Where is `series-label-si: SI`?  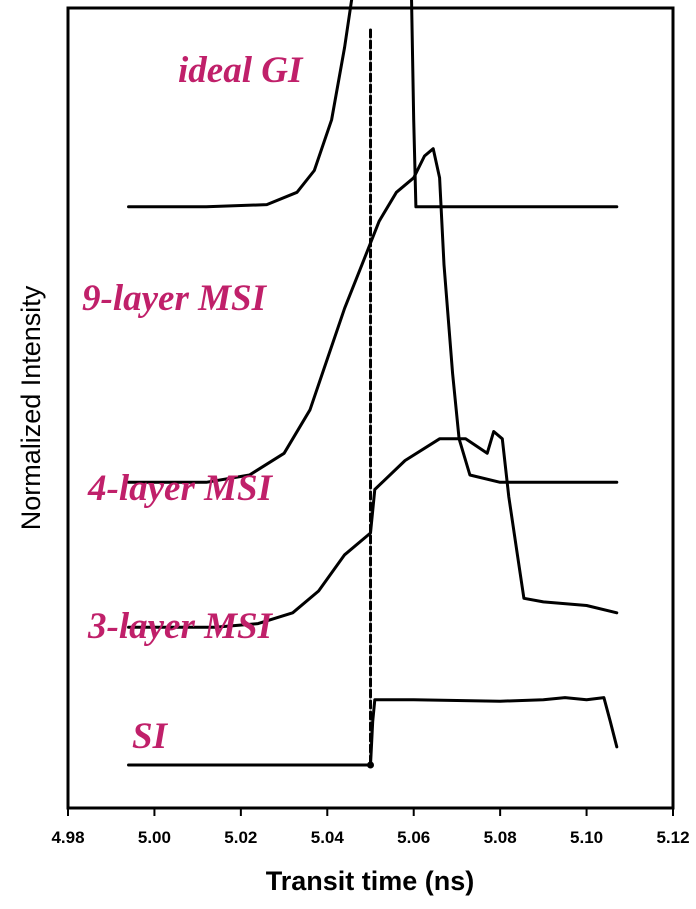
series-label-si: SI is located at coordinates (150, 736).